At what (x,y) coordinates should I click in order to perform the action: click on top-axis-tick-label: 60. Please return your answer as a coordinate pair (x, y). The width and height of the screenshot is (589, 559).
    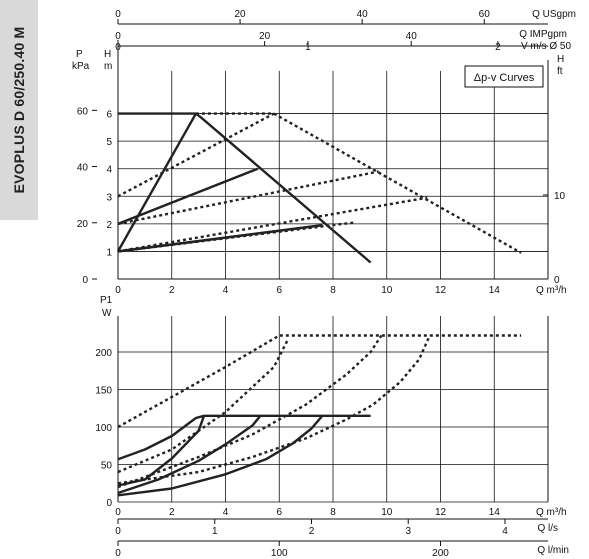
    Looking at the image, I should click on (485, 14).